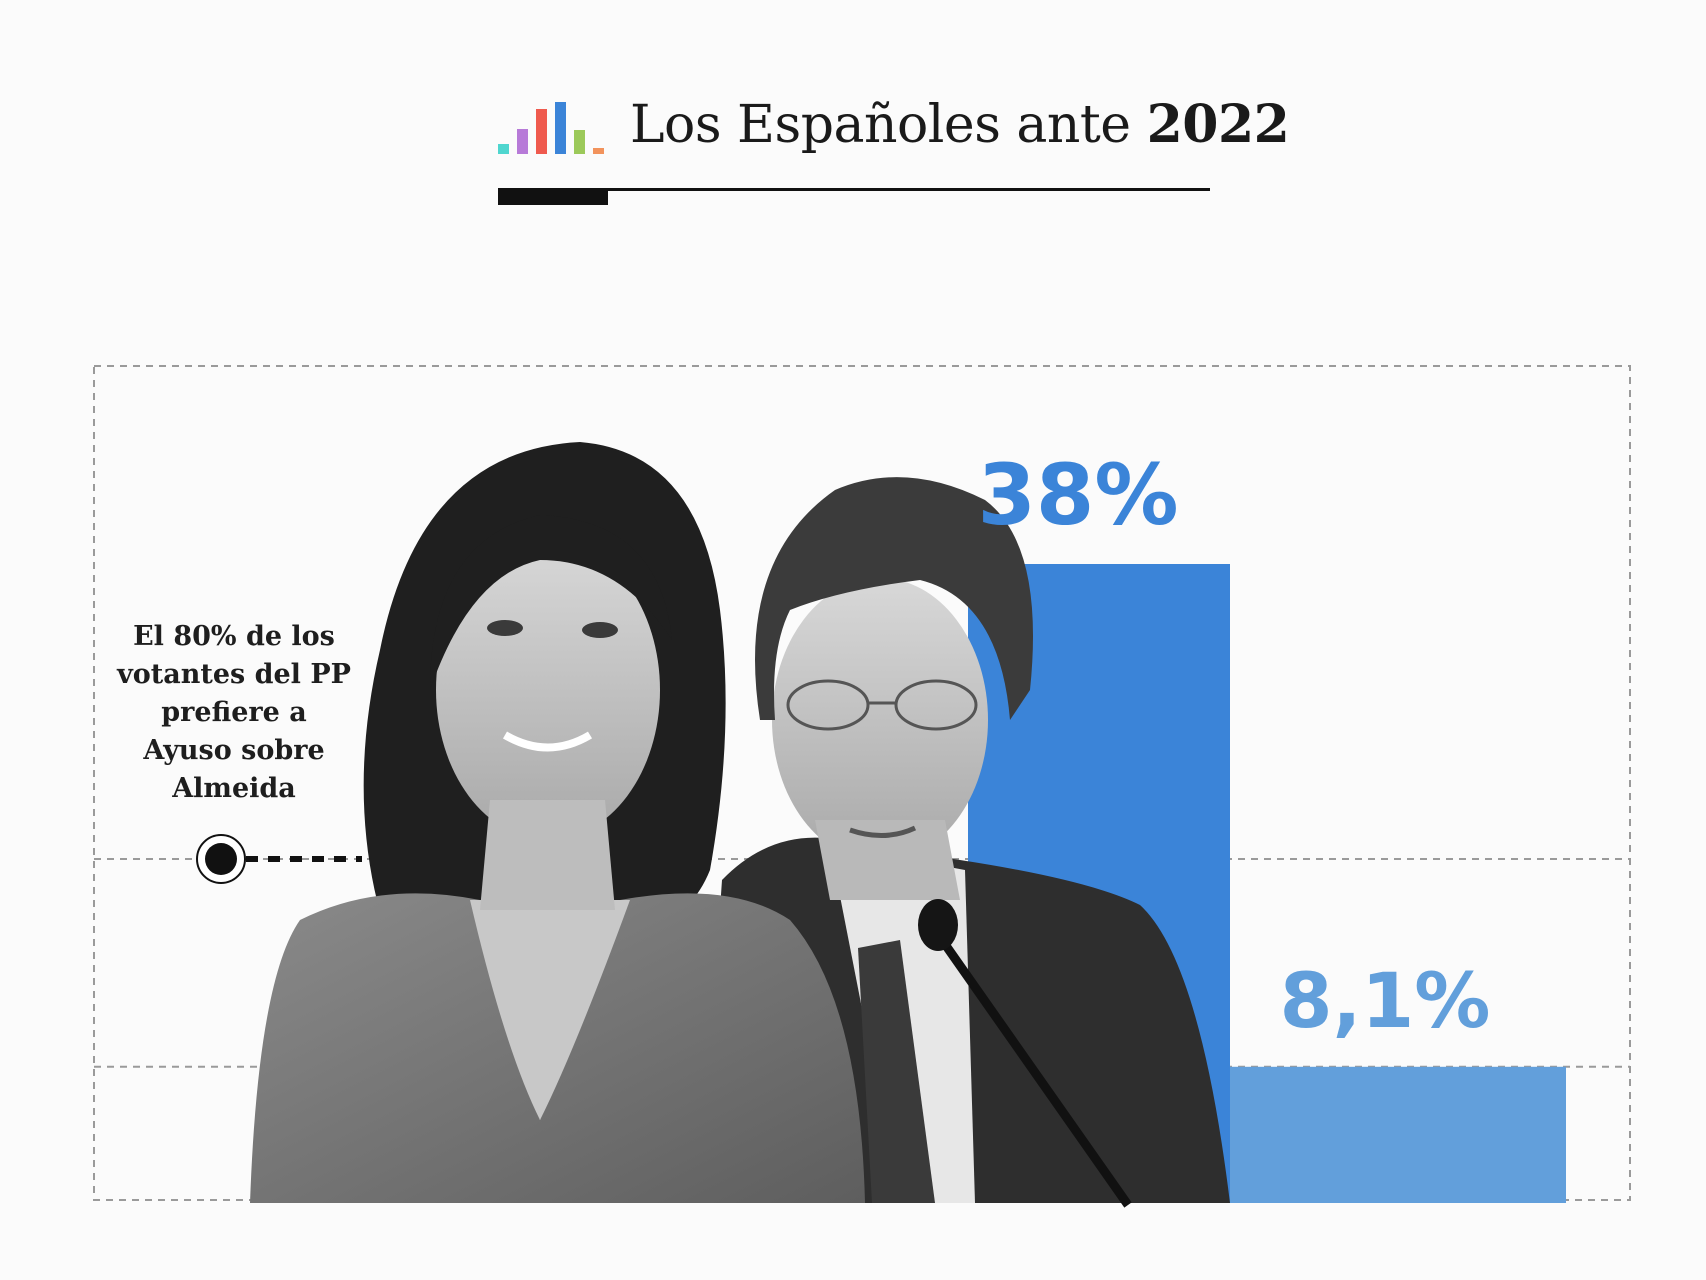  What do you see at coordinates (883, 832) in the screenshot?
I see `man-mouth` at bounding box center [883, 832].